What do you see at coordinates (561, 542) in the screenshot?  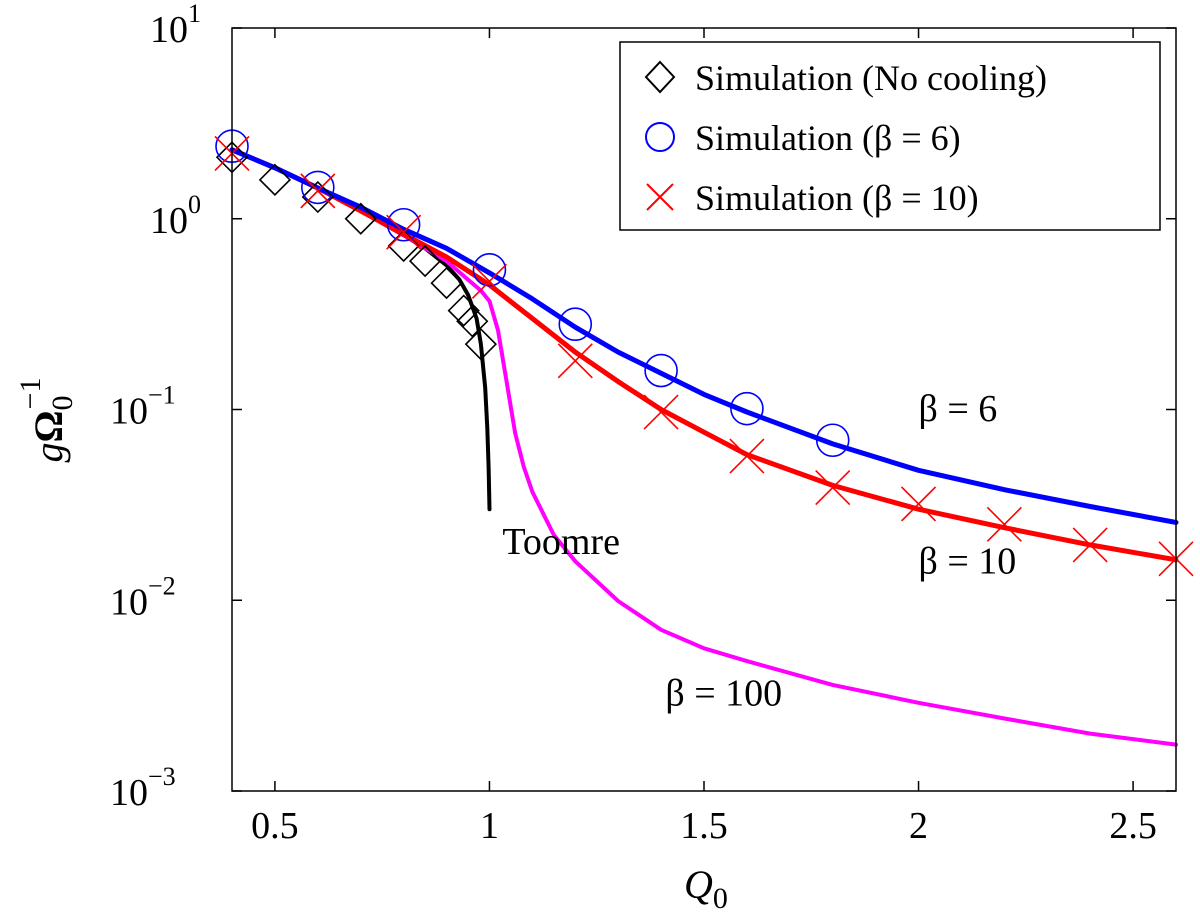 I see `annotation-toomre: Toomre` at bounding box center [561, 542].